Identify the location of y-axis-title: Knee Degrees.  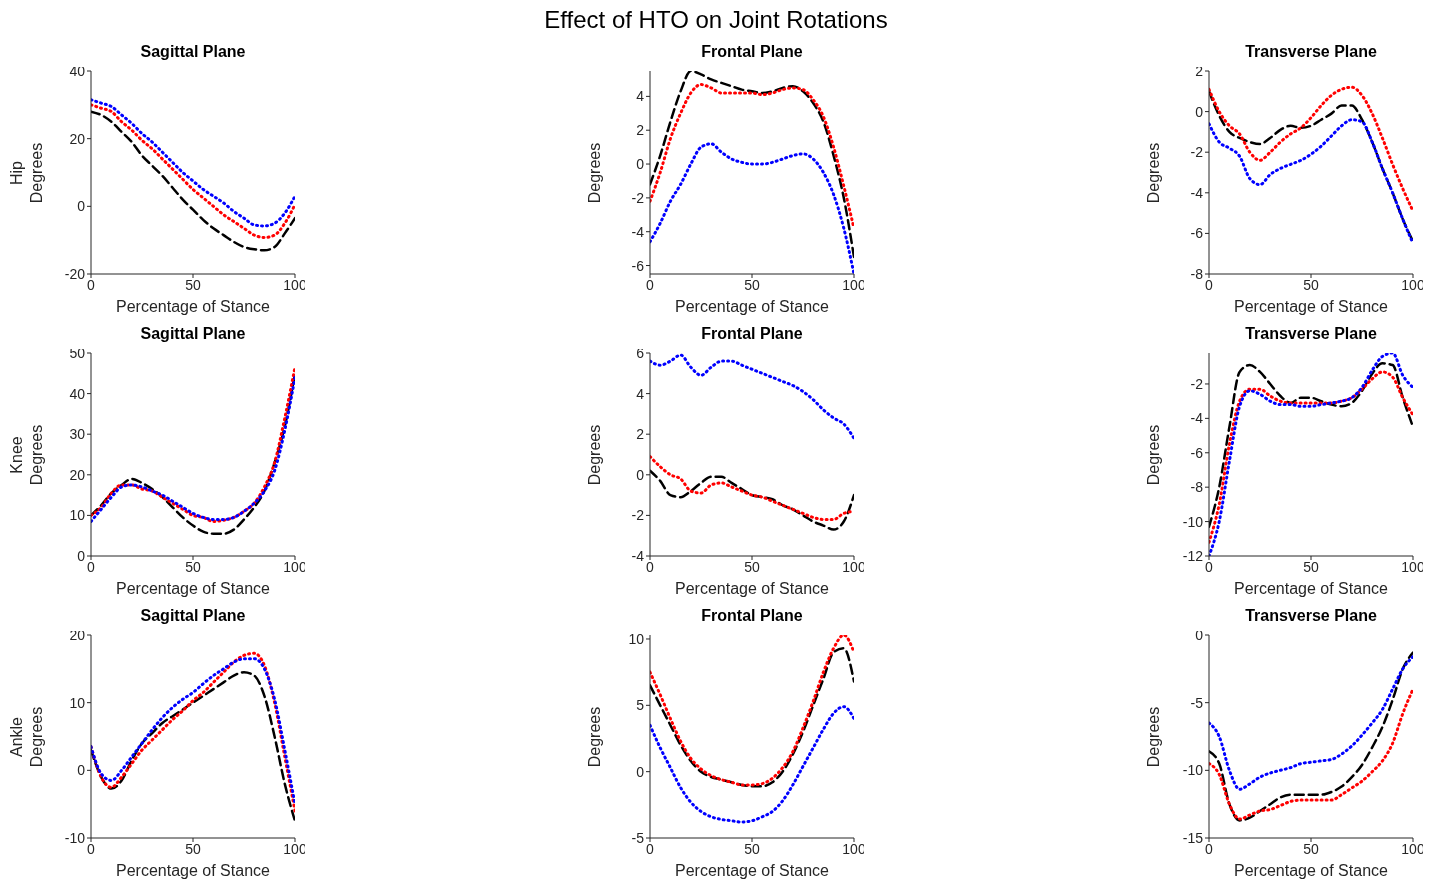
(26, 455).